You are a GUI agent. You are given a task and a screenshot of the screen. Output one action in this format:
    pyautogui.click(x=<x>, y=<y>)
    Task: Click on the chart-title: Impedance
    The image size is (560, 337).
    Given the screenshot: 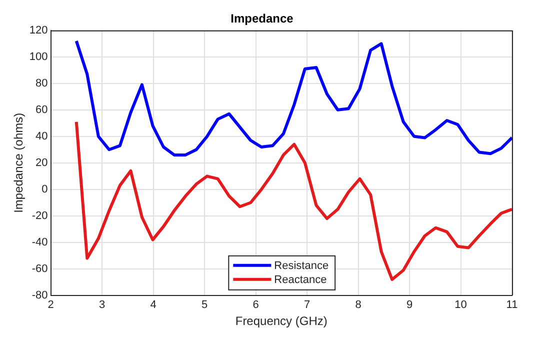 What is the action you would take?
    pyautogui.click(x=262, y=19)
    